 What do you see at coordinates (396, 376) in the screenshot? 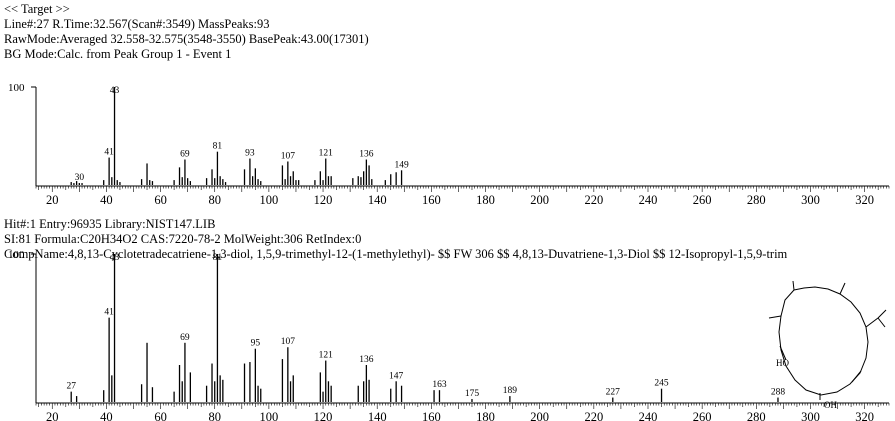
I see `peak-label: 147` at bounding box center [396, 376].